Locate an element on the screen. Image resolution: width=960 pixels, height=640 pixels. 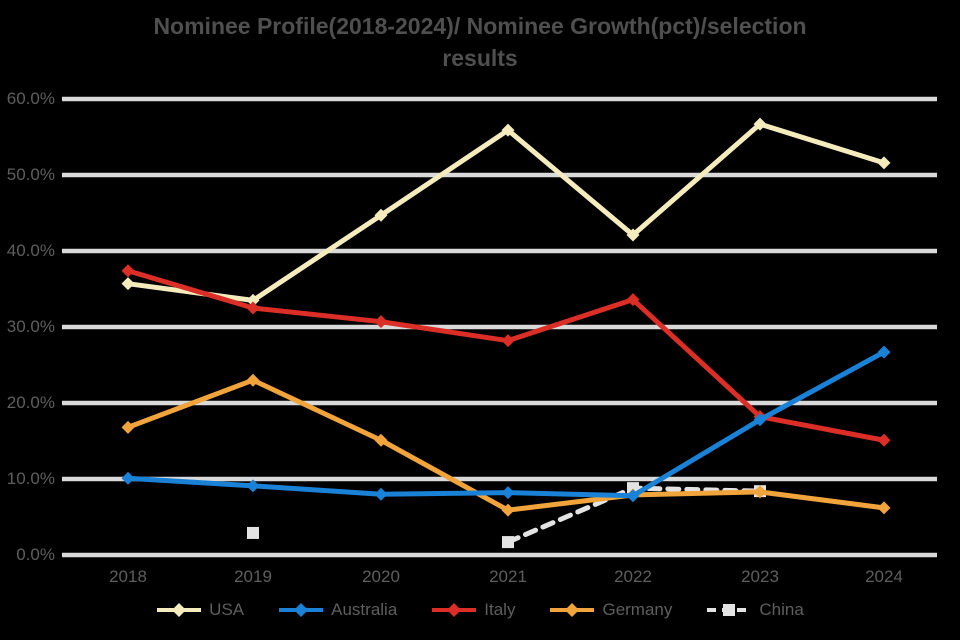
data-point-usa-2023 is located at coordinates (760, 124).